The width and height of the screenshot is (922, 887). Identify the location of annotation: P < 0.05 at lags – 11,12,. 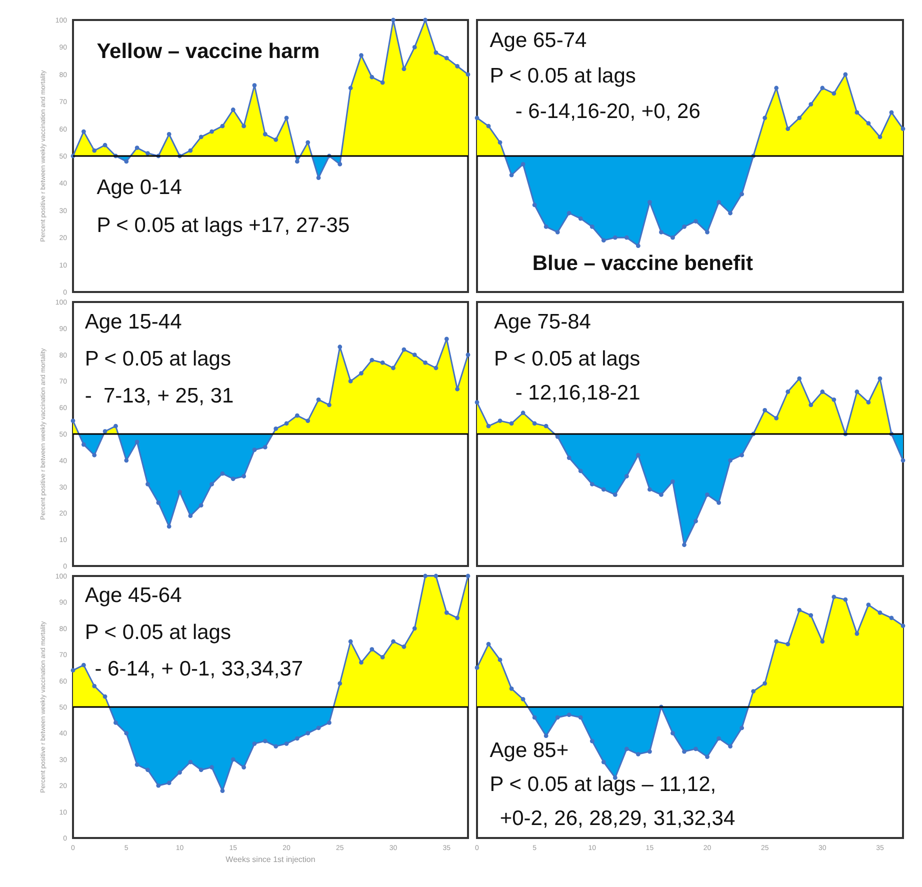
(603, 784).